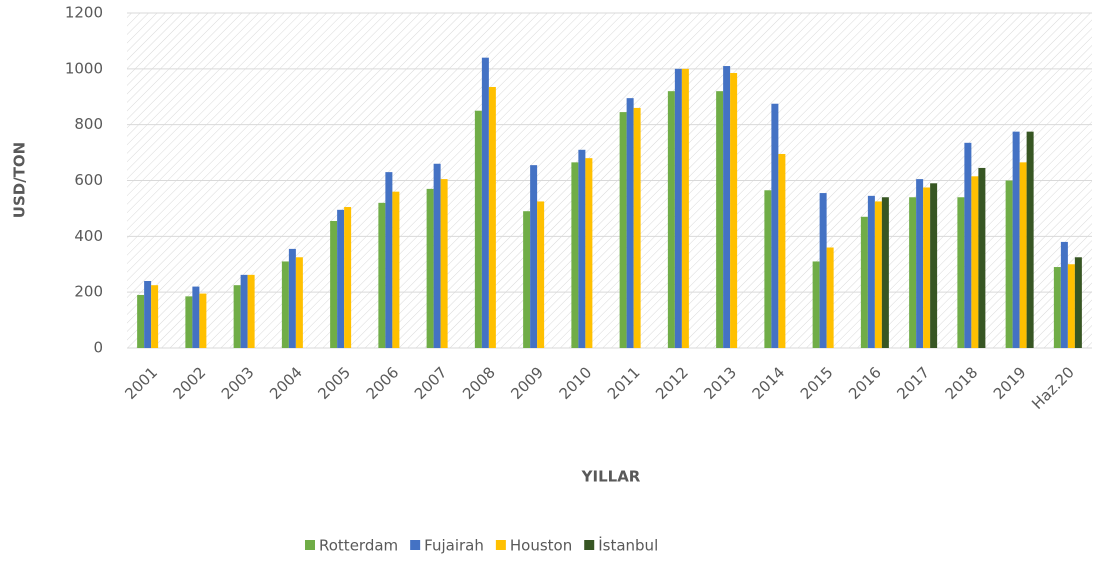 This screenshot has width=1093, height=565. What do you see at coordinates (190, 383) in the screenshot?
I see `x-tick-label: 2002` at bounding box center [190, 383].